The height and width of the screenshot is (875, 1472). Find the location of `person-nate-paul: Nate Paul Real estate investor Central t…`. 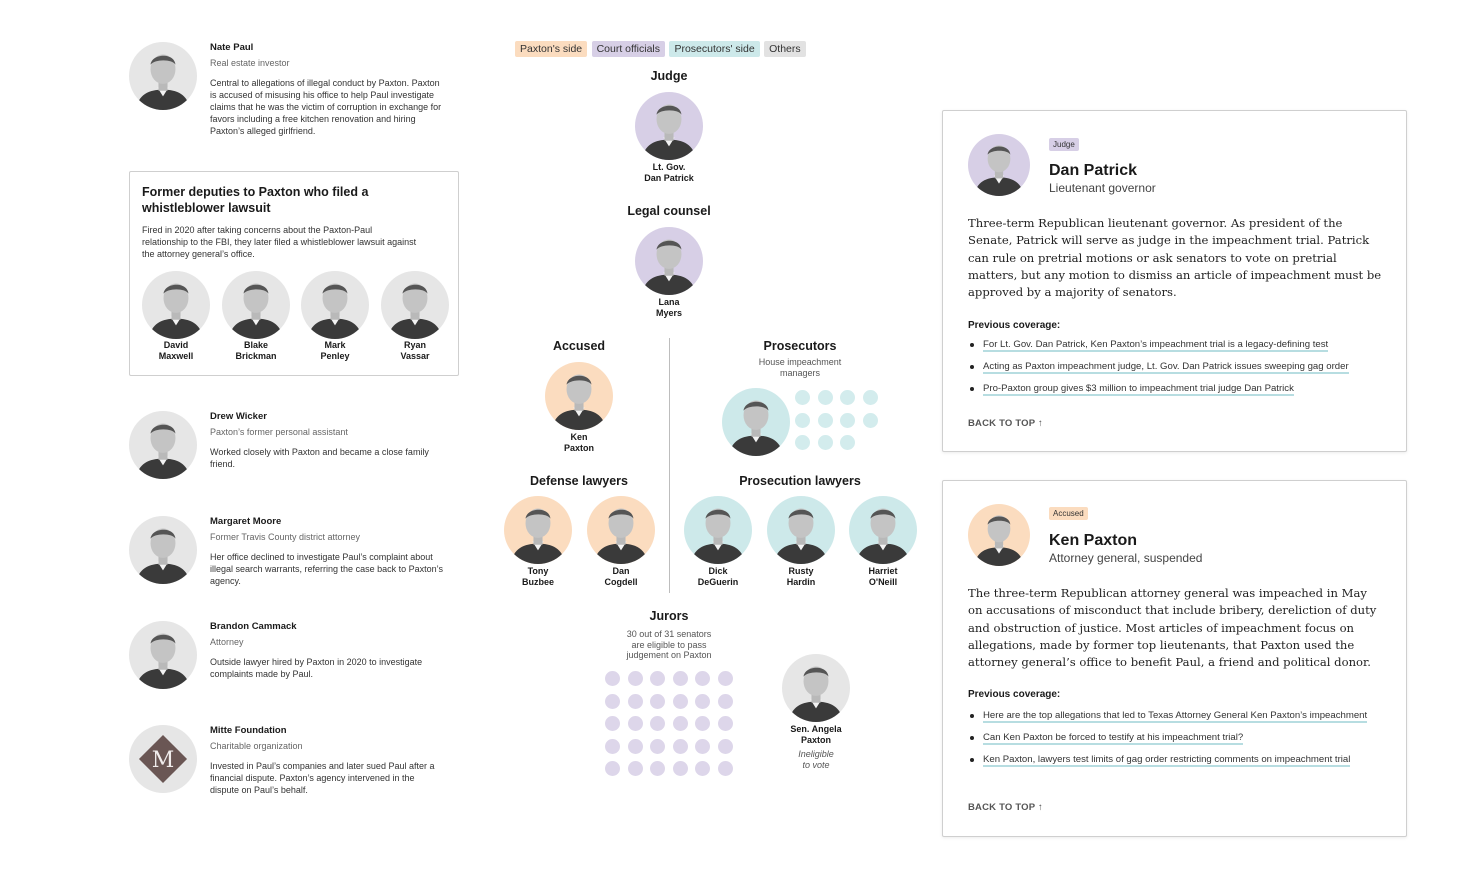

person-nate-paul: Nate Paul Real estate investor Central t… is located at coordinates (289, 92).